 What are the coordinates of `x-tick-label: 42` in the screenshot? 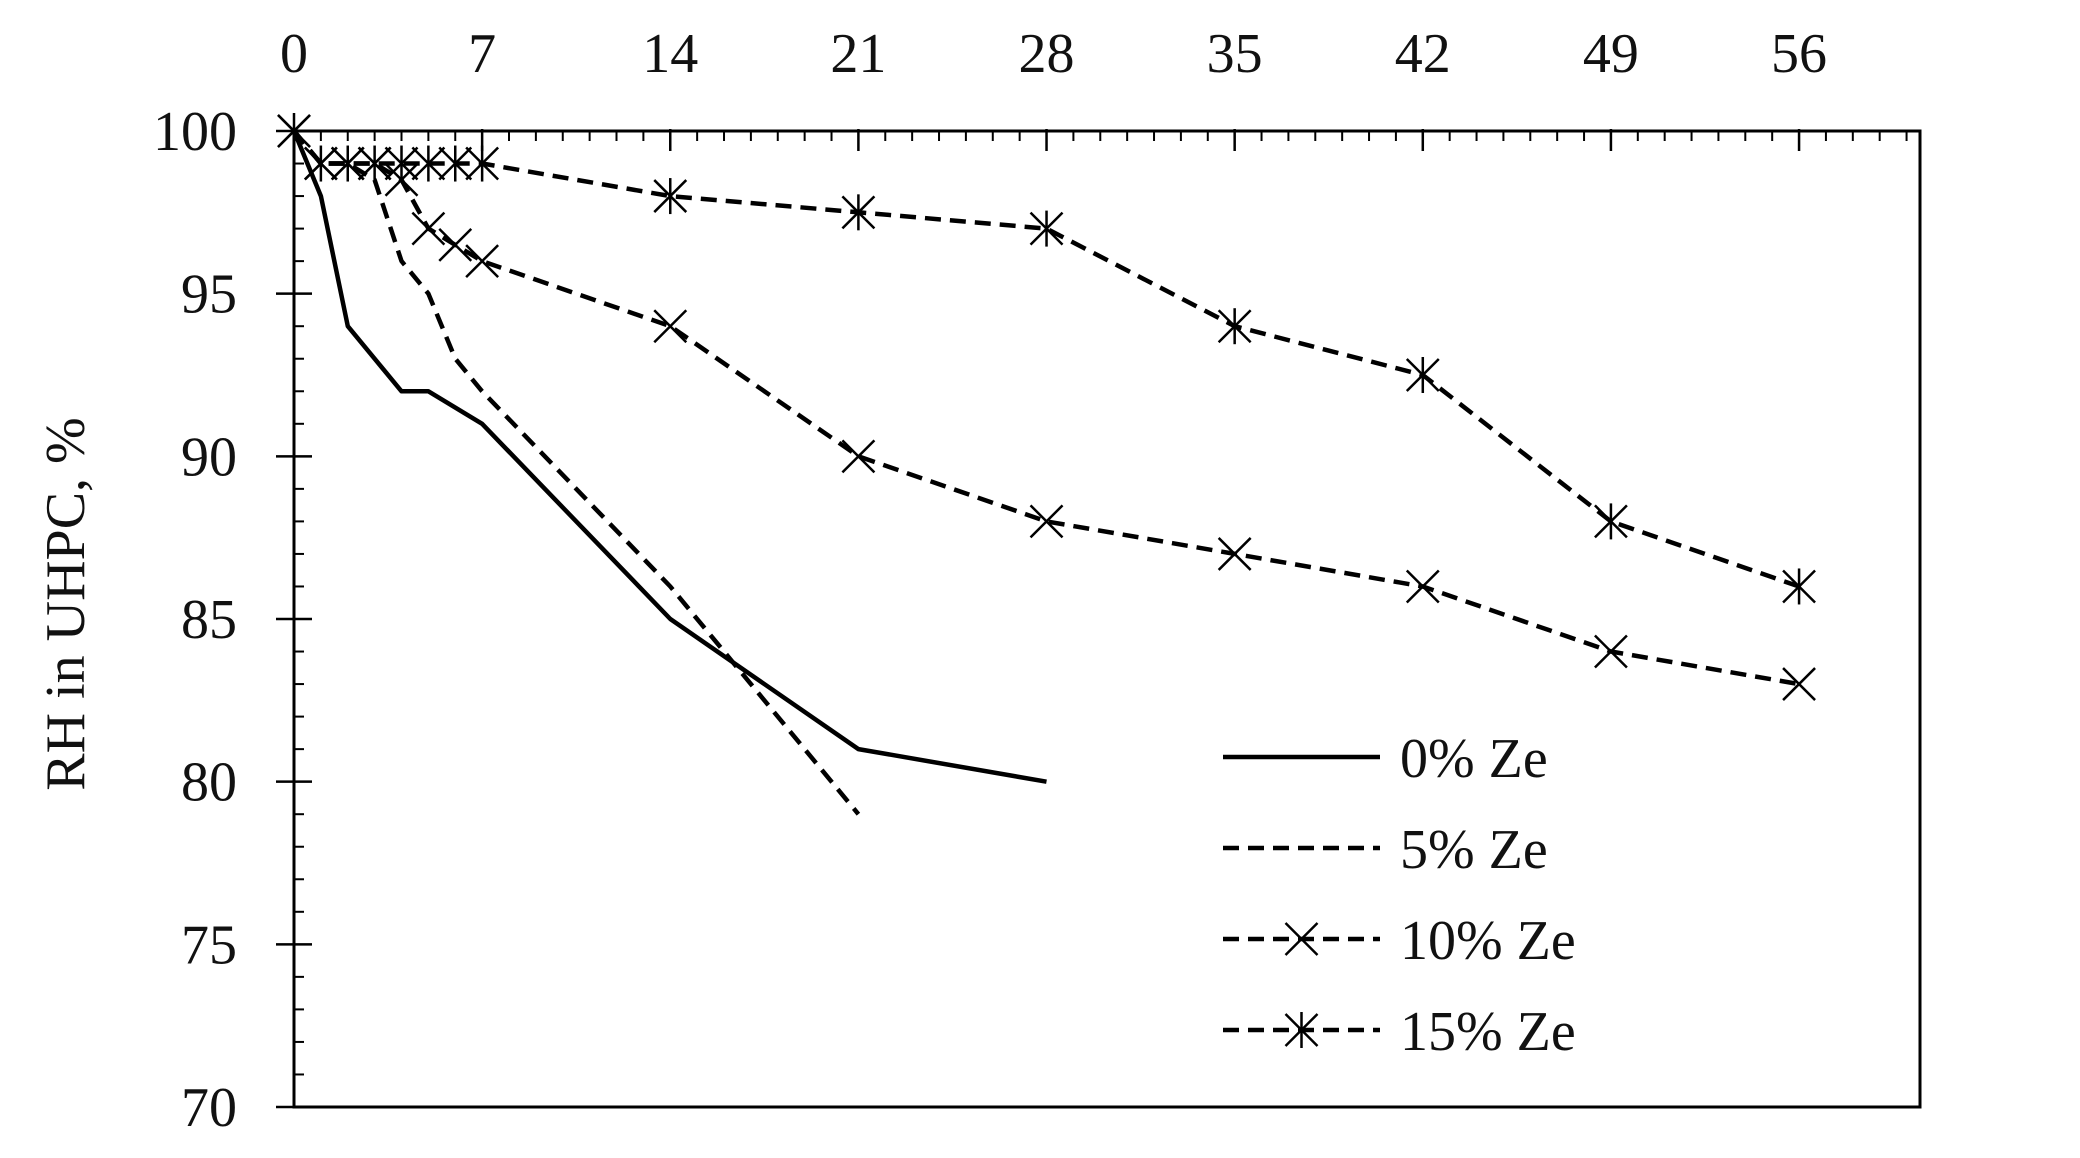 It's located at (1423, 54).